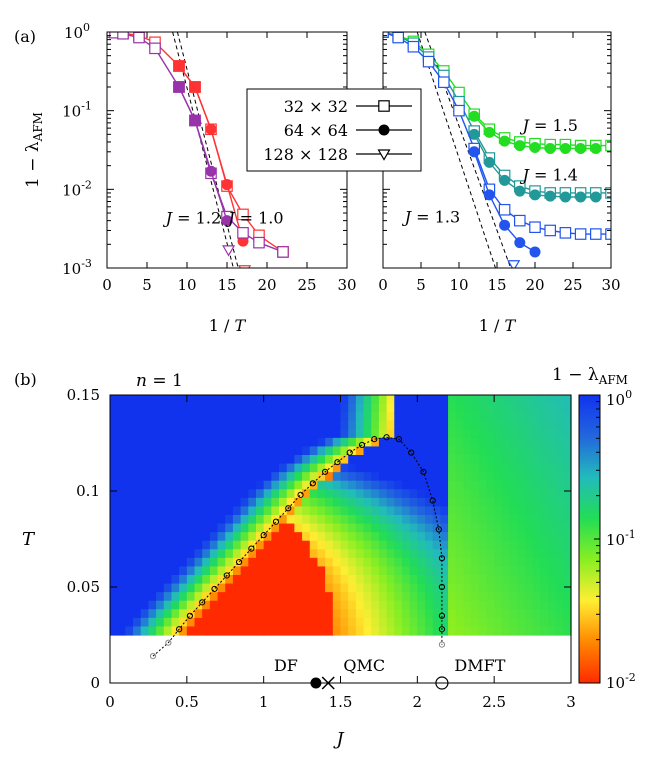 Image resolution: width=664 pixels, height=758 pixels. Describe the element at coordinates (341, 702) in the screenshot. I see `x-tick-label: 1.5` at that location.